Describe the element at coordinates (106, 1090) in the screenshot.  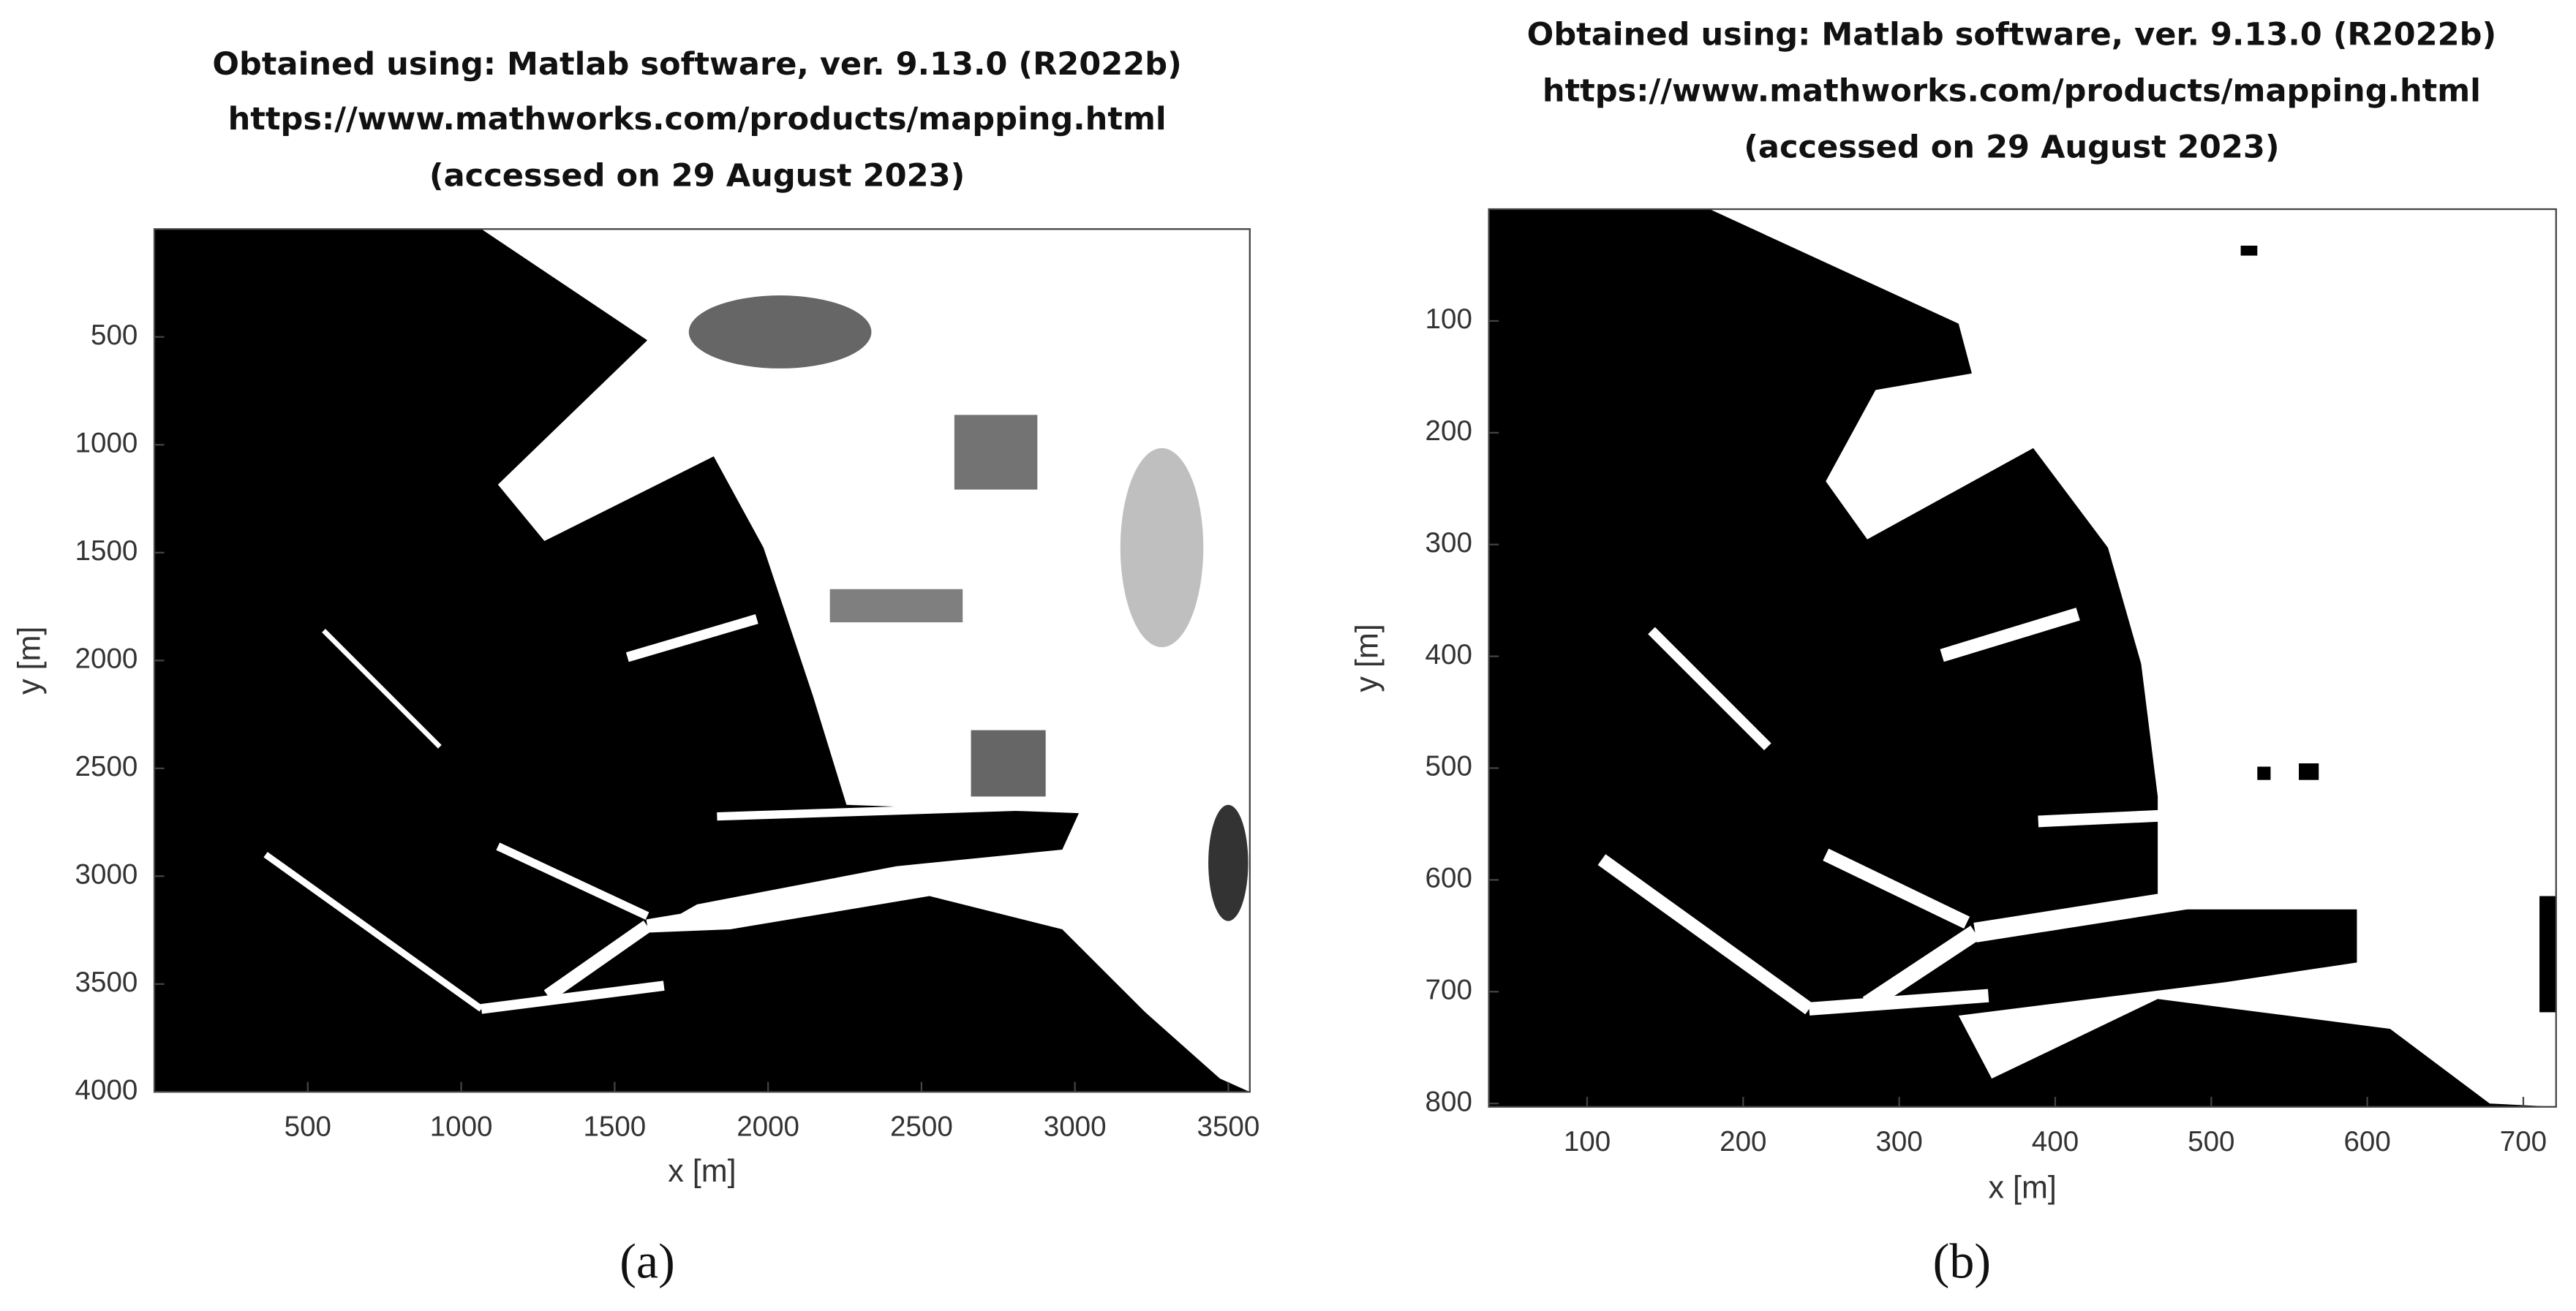
I see `y-tick-label: 4000` at that location.